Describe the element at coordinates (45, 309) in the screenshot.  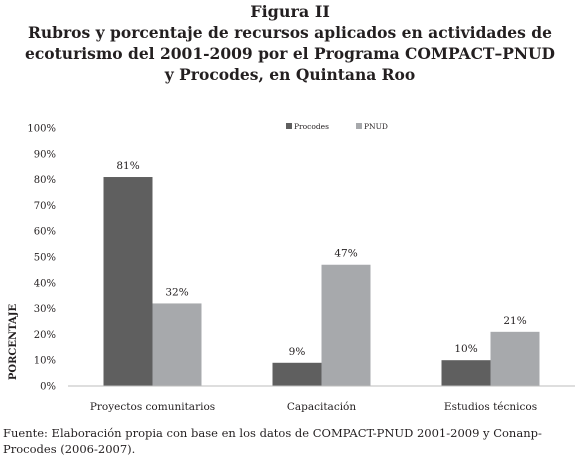
I see `y-tick-label: 30%` at that location.